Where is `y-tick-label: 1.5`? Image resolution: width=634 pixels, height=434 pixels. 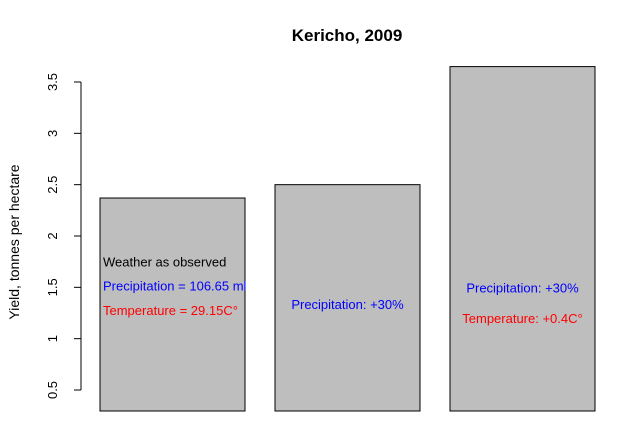 y-tick-label: 1.5 is located at coordinates (52, 287).